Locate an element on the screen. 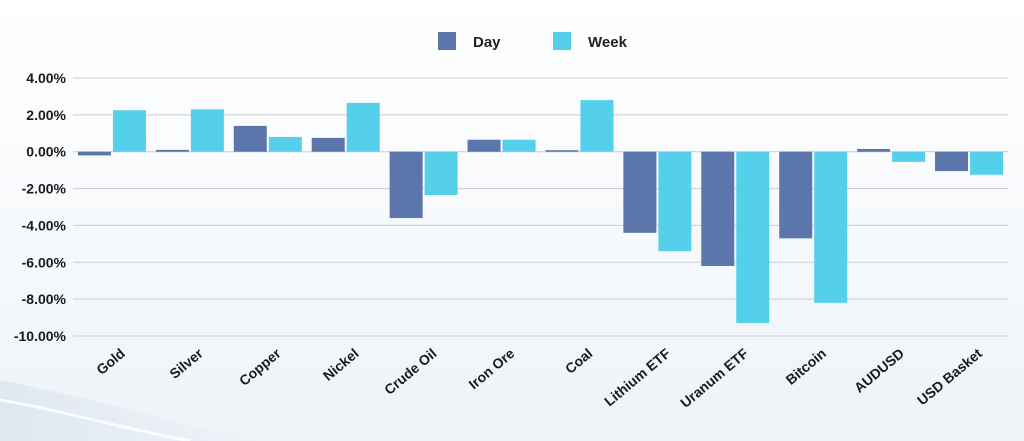 The width and height of the screenshot is (1024, 441). x-tick-label: Iron Ore is located at coordinates (491, 368).